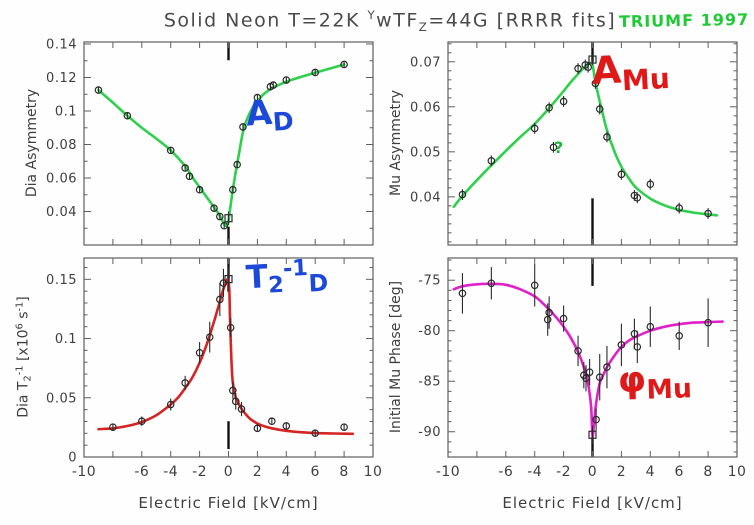 The image size is (754, 525). What do you see at coordinates (228, 503) in the screenshot?
I see `xaxis-label-left: Electric Field [kV/cm]` at bounding box center [228, 503].